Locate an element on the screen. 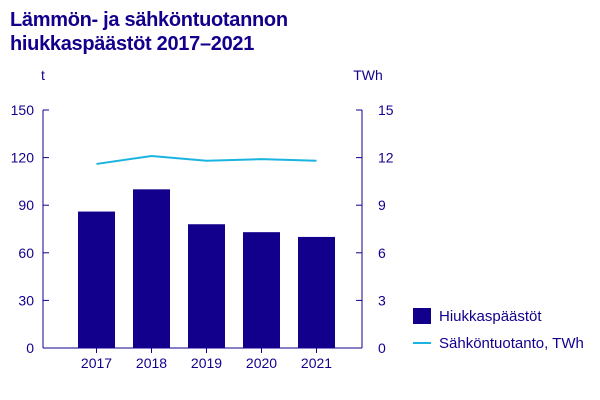 Image resolution: width=600 pixels, height=400 pixels. x-tick-label: 2018 is located at coordinates (151, 363).